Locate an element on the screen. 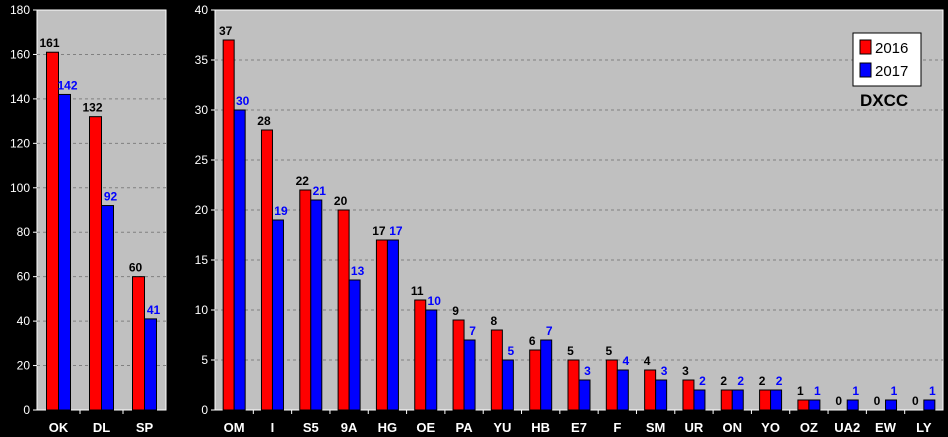 The width and height of the screenshot is (948, 437). category-label: SM is located at coordinates (656, 427).